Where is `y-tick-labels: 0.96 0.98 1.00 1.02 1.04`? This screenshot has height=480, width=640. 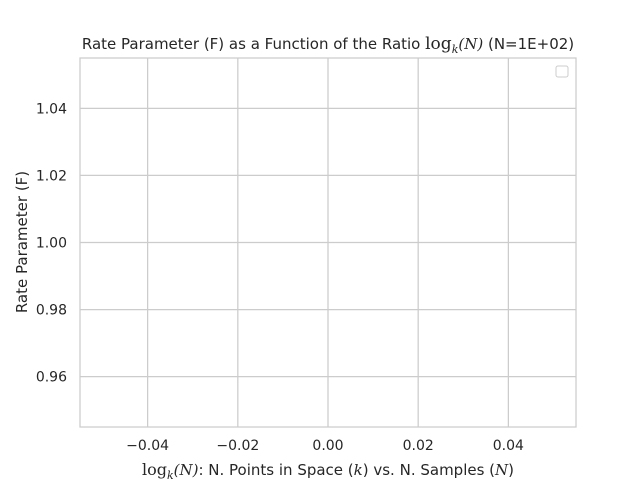 y-tick-labels: 0.96 0.98 1.00 1.02 1.04 is located at coordinates (51, 243).